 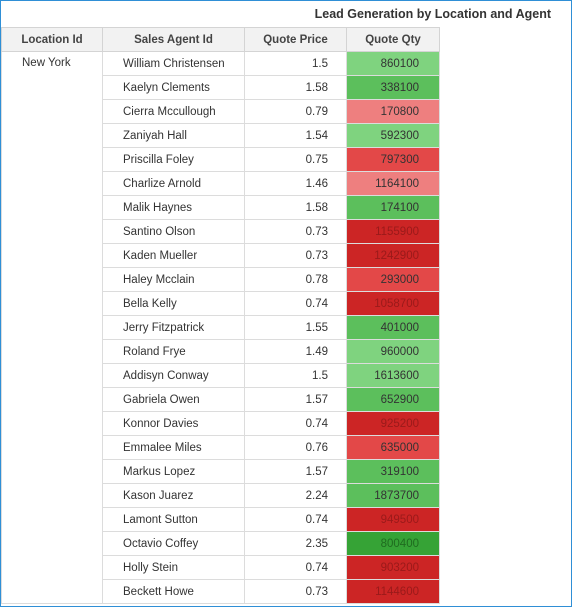 I want to click on agent-cell: Kason Juarez, so click(x=174, y=496).